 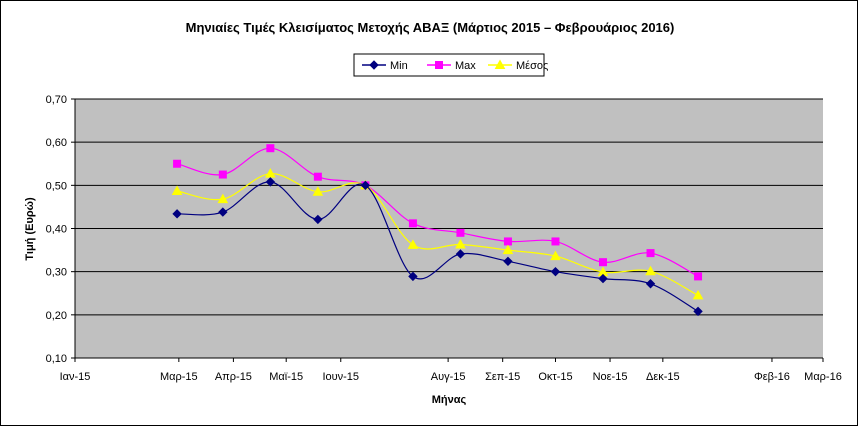 I want to click on x-tick-label: Αυγ-15, so click(x=448, y=377).